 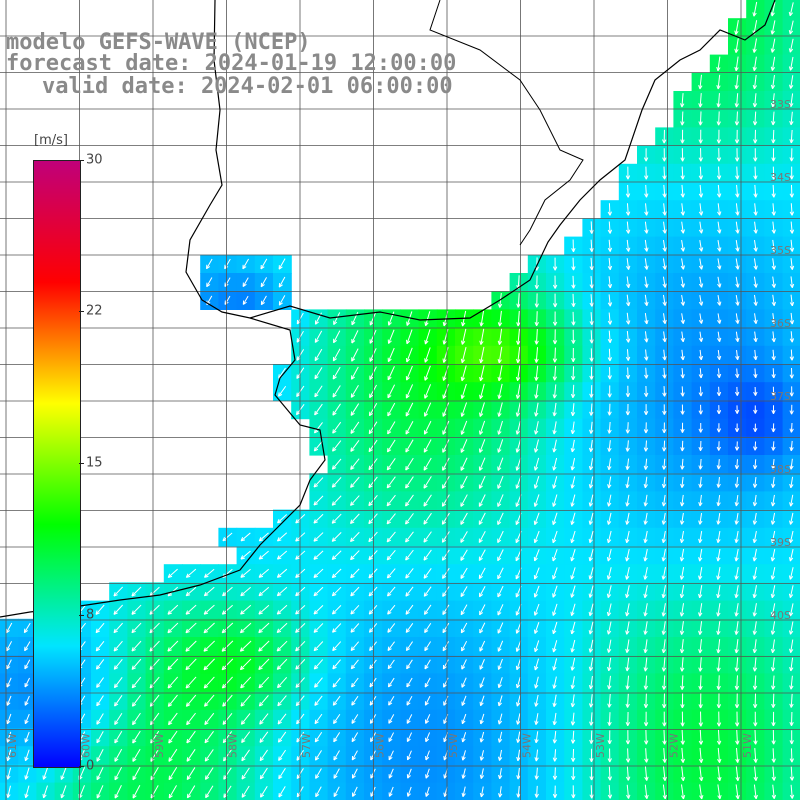 What do you see at coordinates (12, 745) in the screenshot?
I see `lon-label: 61W` at bounding box center [12, 745].